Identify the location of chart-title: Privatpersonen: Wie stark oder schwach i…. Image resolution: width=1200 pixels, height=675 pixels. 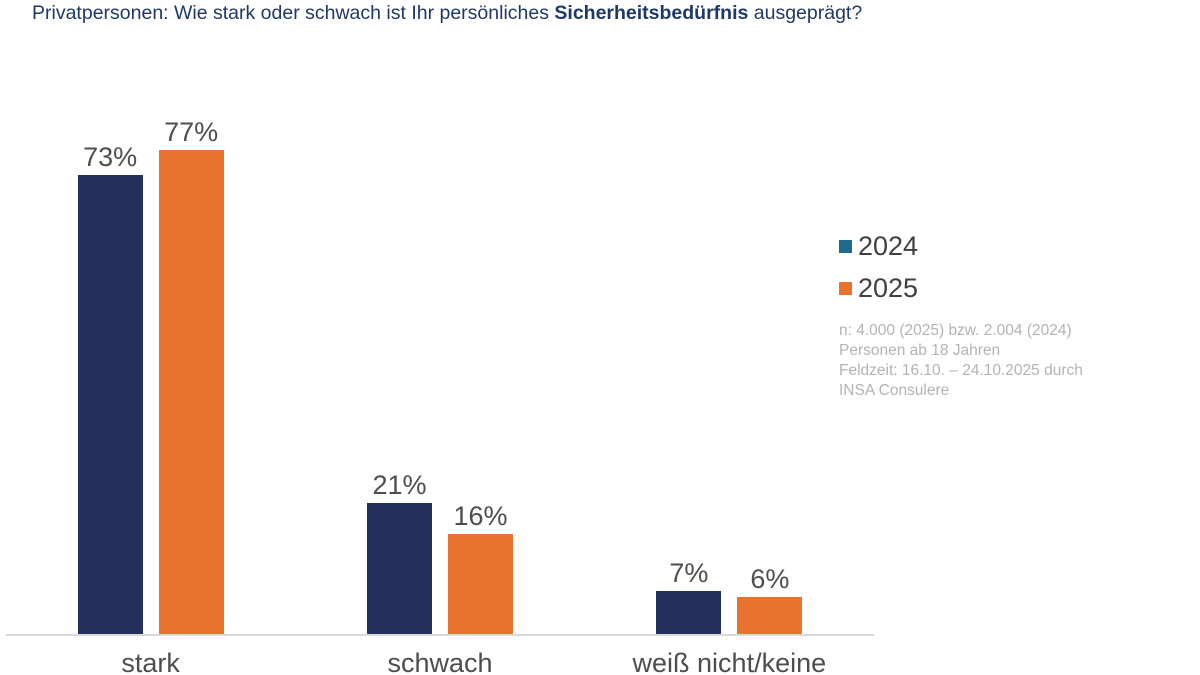
(447, 13).